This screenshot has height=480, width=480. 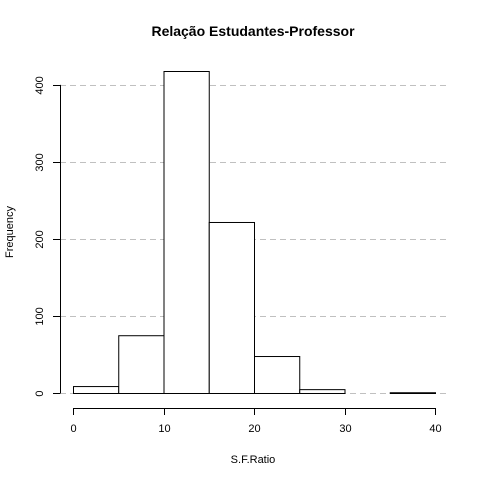 What do you see at coordinates (253, 460) in the screenshot?
I see `x-axis-label: S.F.Ratio` at bounding box center [253, 460].